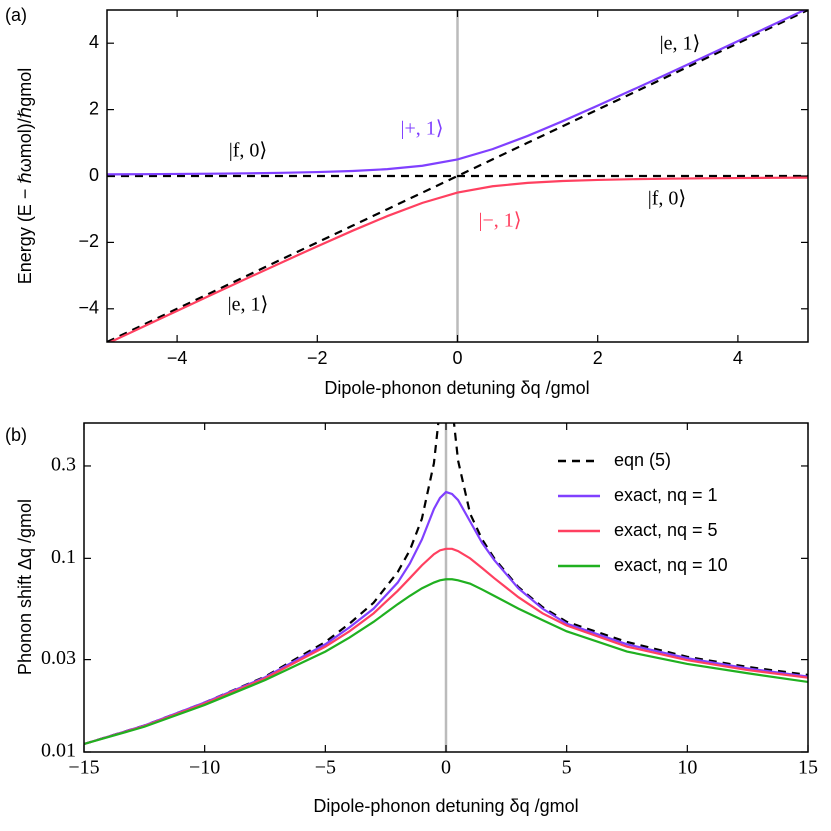 The image size is (831, 831). I want to click on y-tick-label: 0.1, so click(63, 557).